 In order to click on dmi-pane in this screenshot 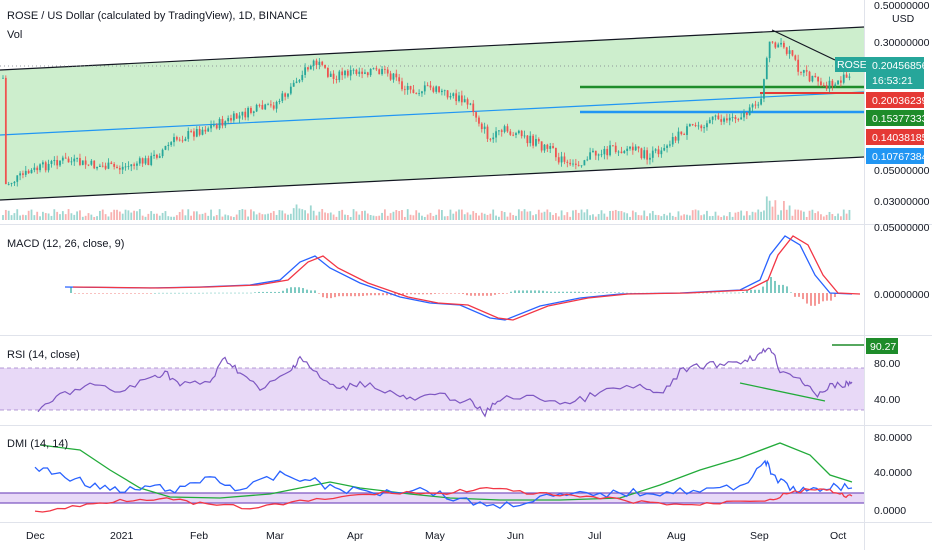, I will do `click(432, 477)`.